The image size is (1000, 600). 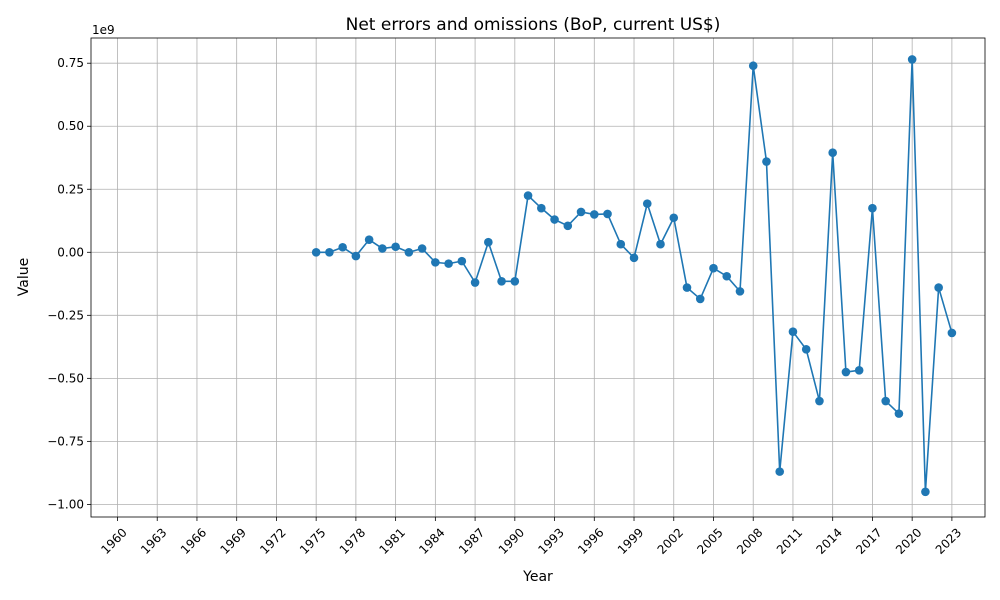 I want to click on data-point-1987, so click(x=475, y=282).